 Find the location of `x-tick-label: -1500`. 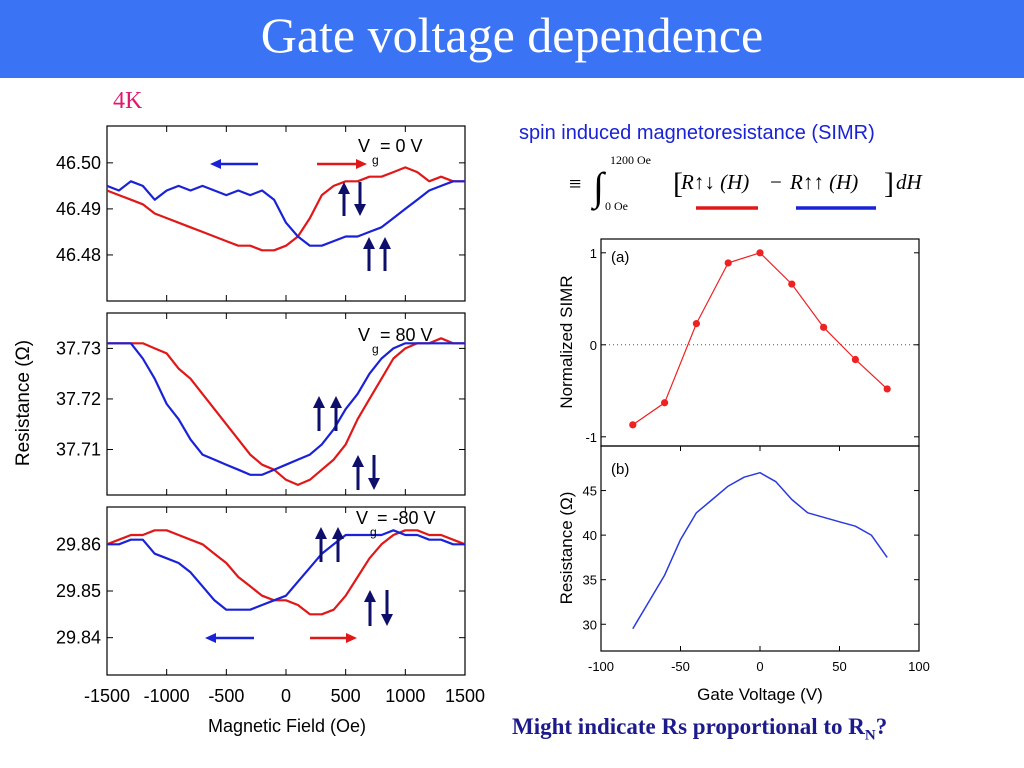

x-tick-label: -1500 is located at coordinates (107, 696).